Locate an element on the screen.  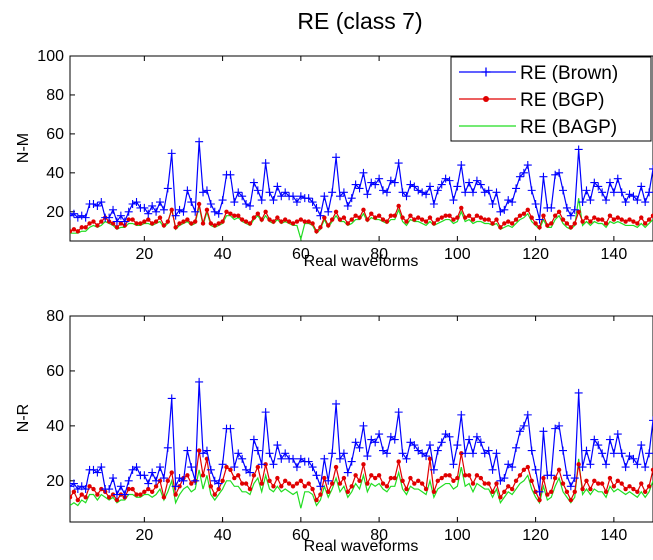
series-re-bgp-nm is located at coordinates (361, 217).